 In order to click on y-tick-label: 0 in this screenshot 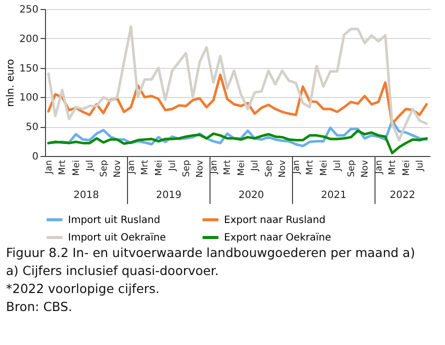, I will do `click(35, 157)`.